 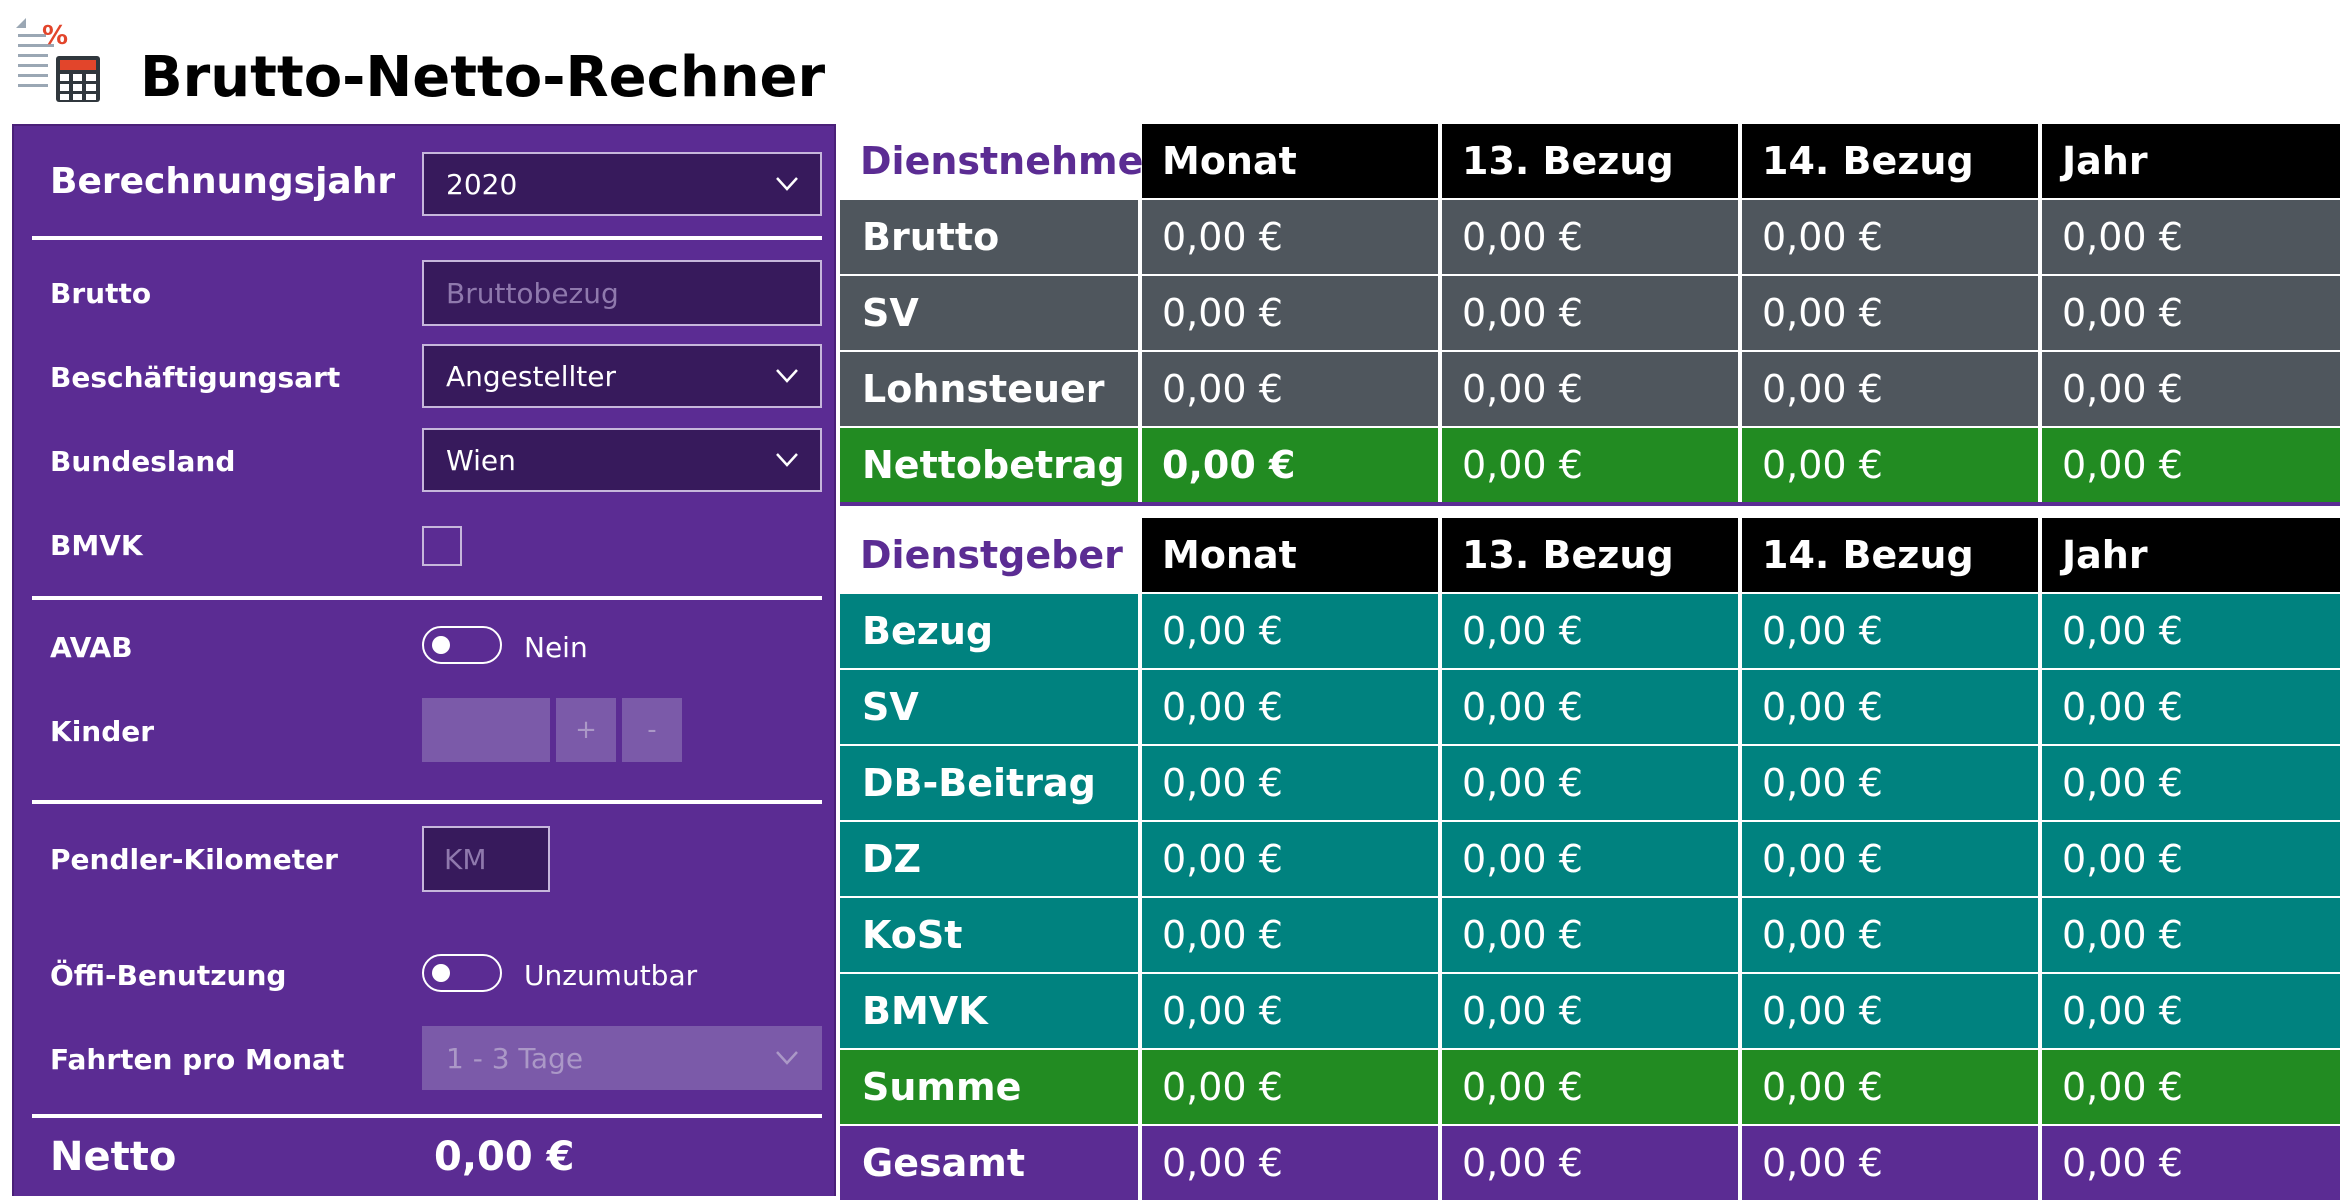 I want to click on row-label: Gesamt, so click(x=989, y=1163).